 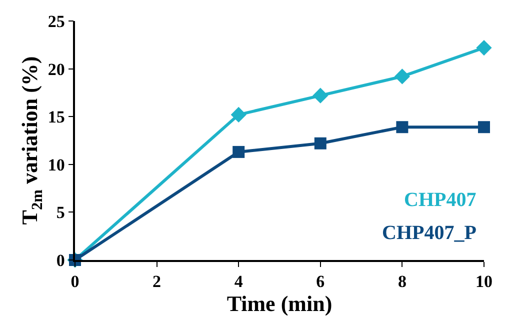 I want to click on y-tick-label: 20, so click(x=56, y=69).